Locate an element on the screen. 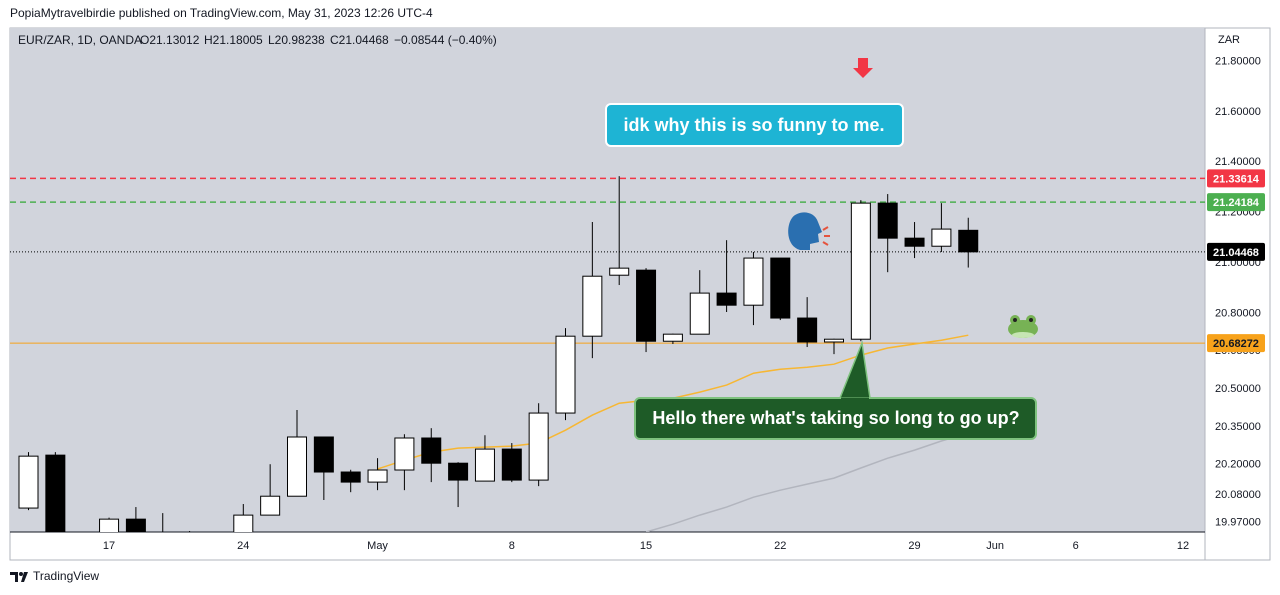  speaking-head-icon is located at coordinates (809, 231).